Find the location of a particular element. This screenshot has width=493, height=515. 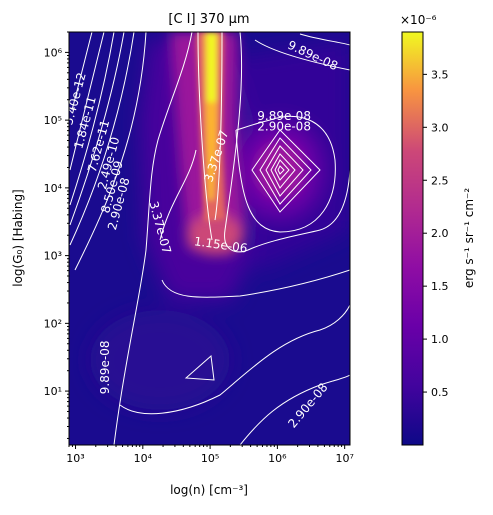

colorbar-tick-label: 3.5 is located at coordinates (440, 74).